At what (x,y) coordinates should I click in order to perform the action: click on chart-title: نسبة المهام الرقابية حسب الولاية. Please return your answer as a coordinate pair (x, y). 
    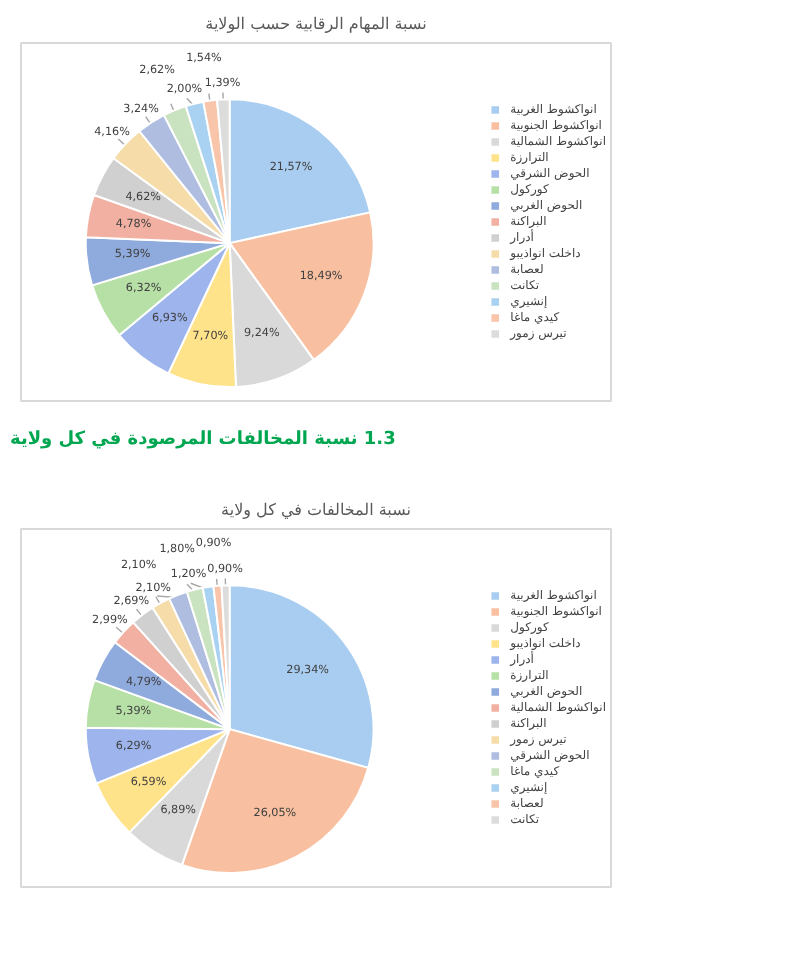
    Looking at the image, I should click on (316, 24).